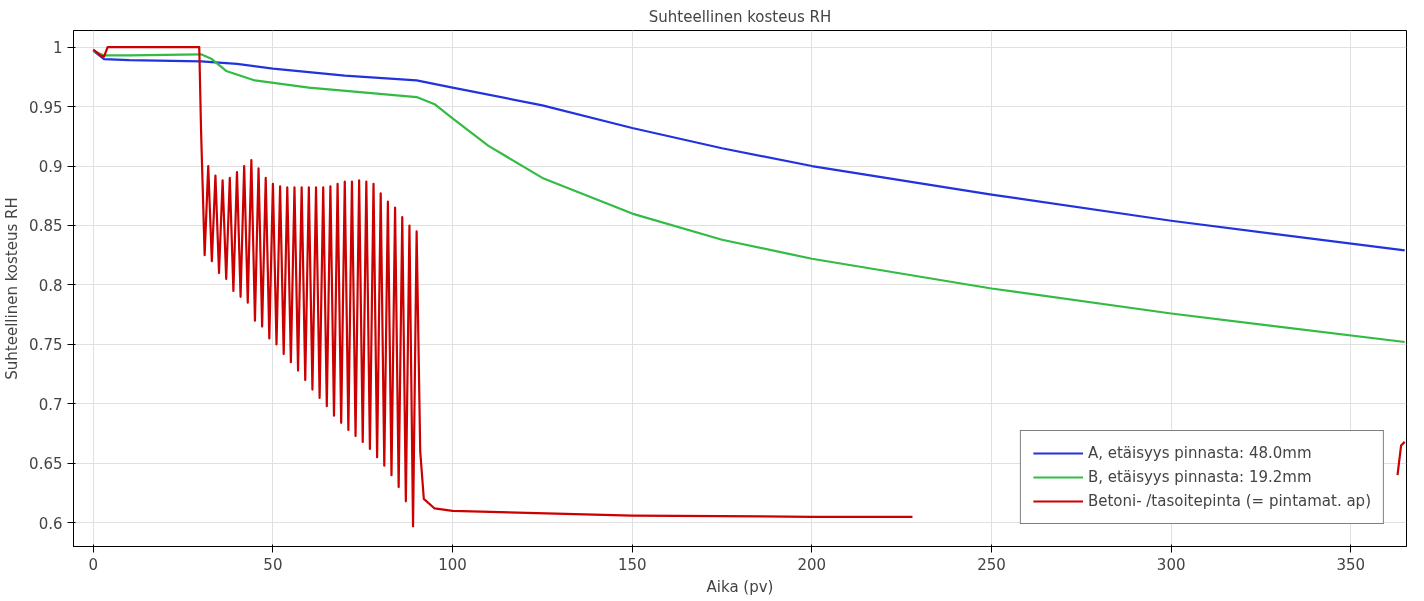  I want to click on series-label: Betoni- /tasoitepinta (= pintamat. ap), so click(1229, 501).